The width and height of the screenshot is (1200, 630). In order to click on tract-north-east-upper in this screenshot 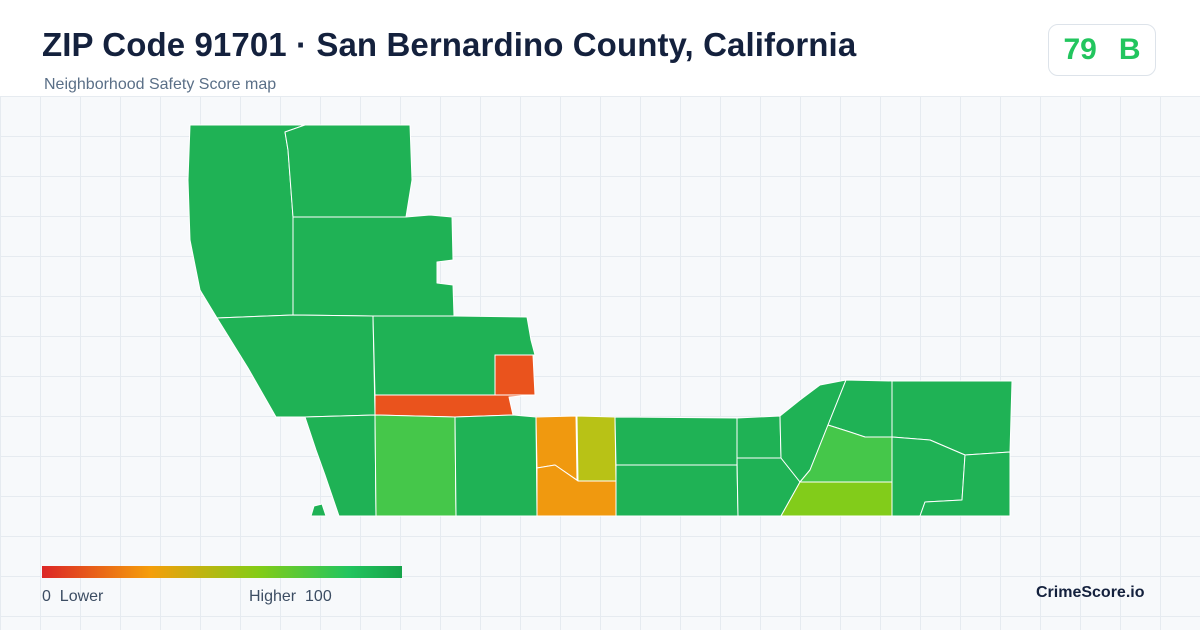, I will do `click(373, 265)`.